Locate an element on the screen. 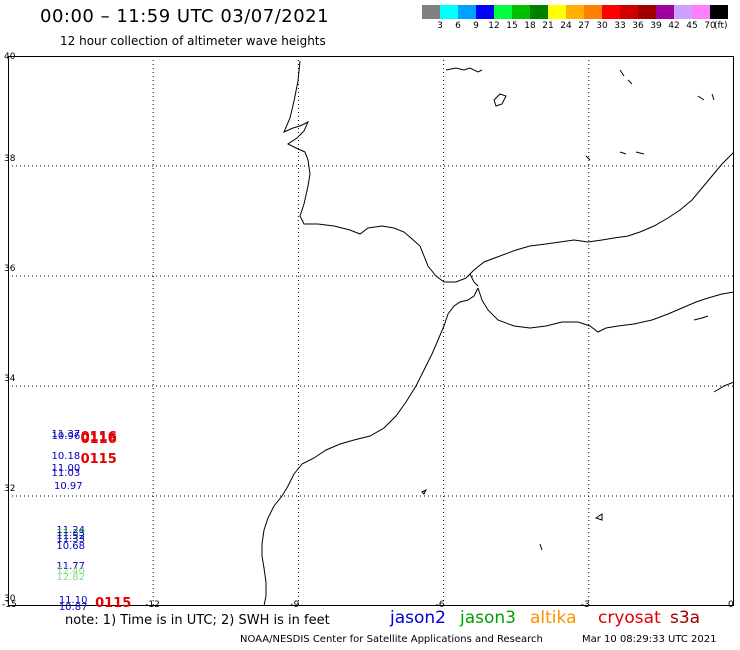 This screenshot has height=650, width=740. longitude-label: -9 is located at coordinates (295, 605).